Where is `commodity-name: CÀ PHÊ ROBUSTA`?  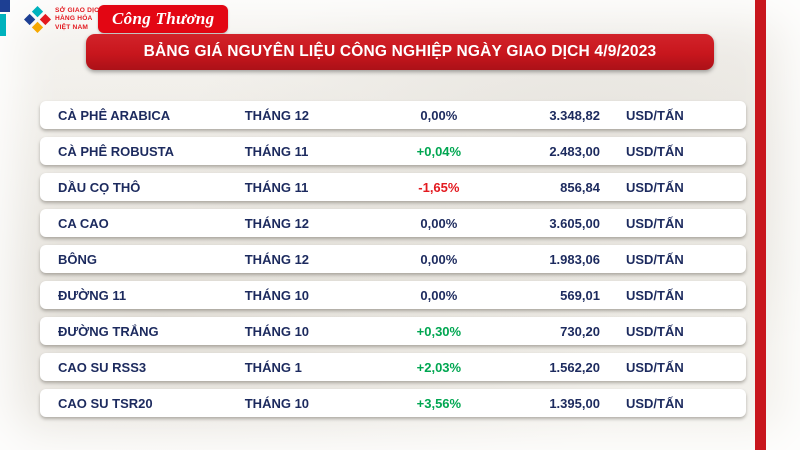
commodity-name: CÀ PHÊ ROBUSTA is located at coordinates (116, 151).